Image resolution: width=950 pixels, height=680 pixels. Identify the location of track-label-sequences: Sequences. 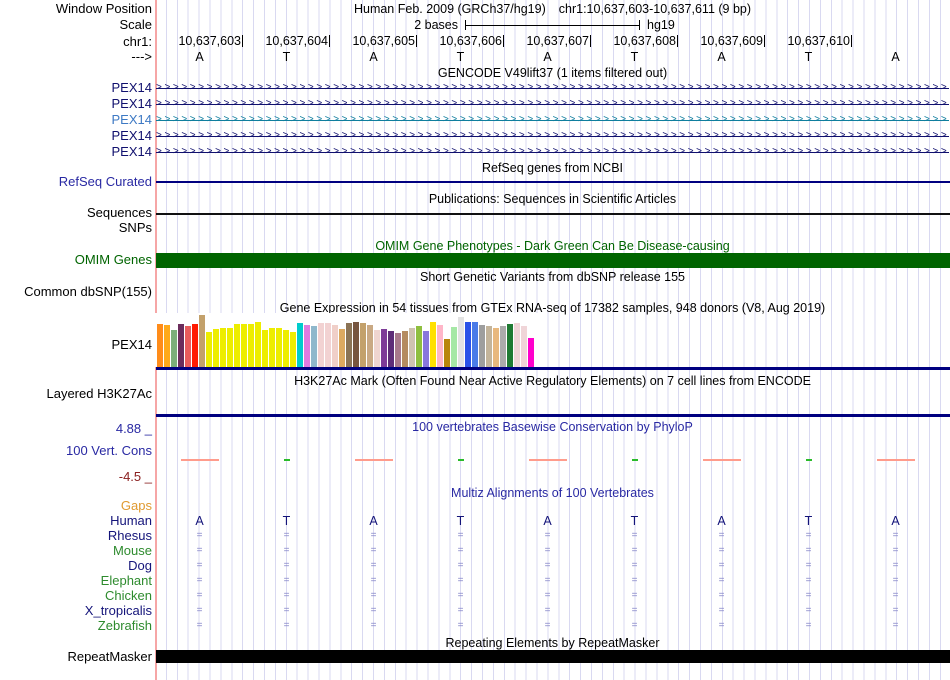
(119, 212).